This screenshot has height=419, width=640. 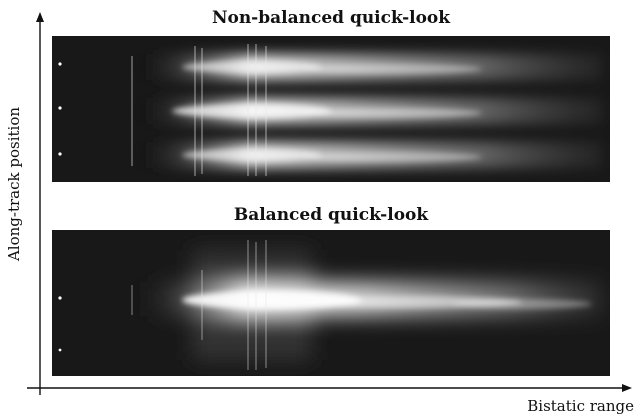 I want to click on bottom-panel-title: Balanced quick-look, so click(x=331, y=215).